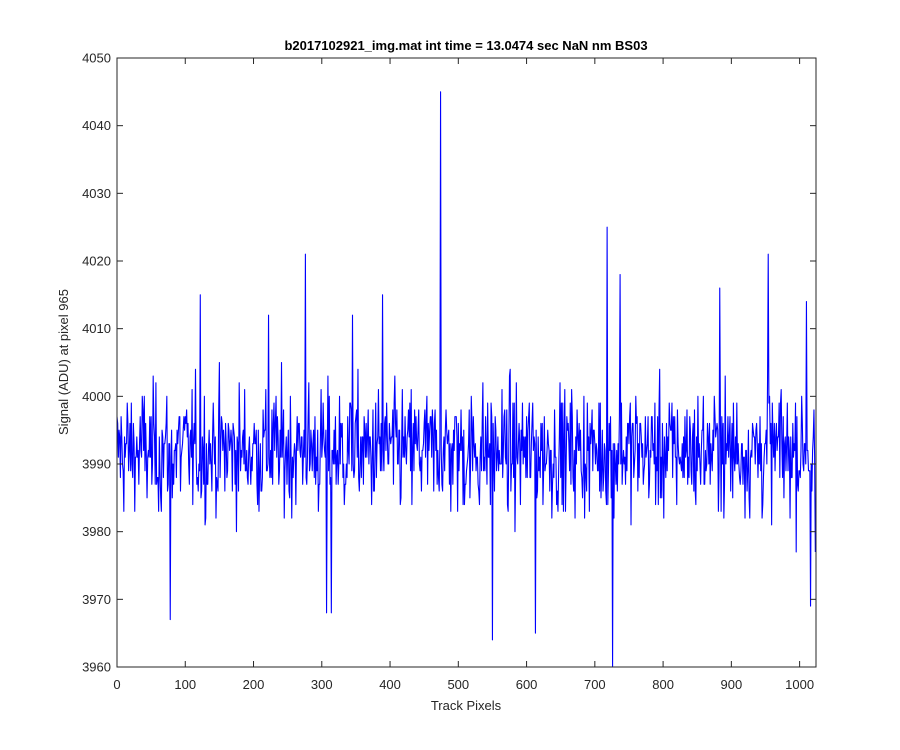 This screenshot has width=900, height=750. Describe the element at coordinates (96, 328) in the screenshot. I see `y-tick-label: 4010` at that location.